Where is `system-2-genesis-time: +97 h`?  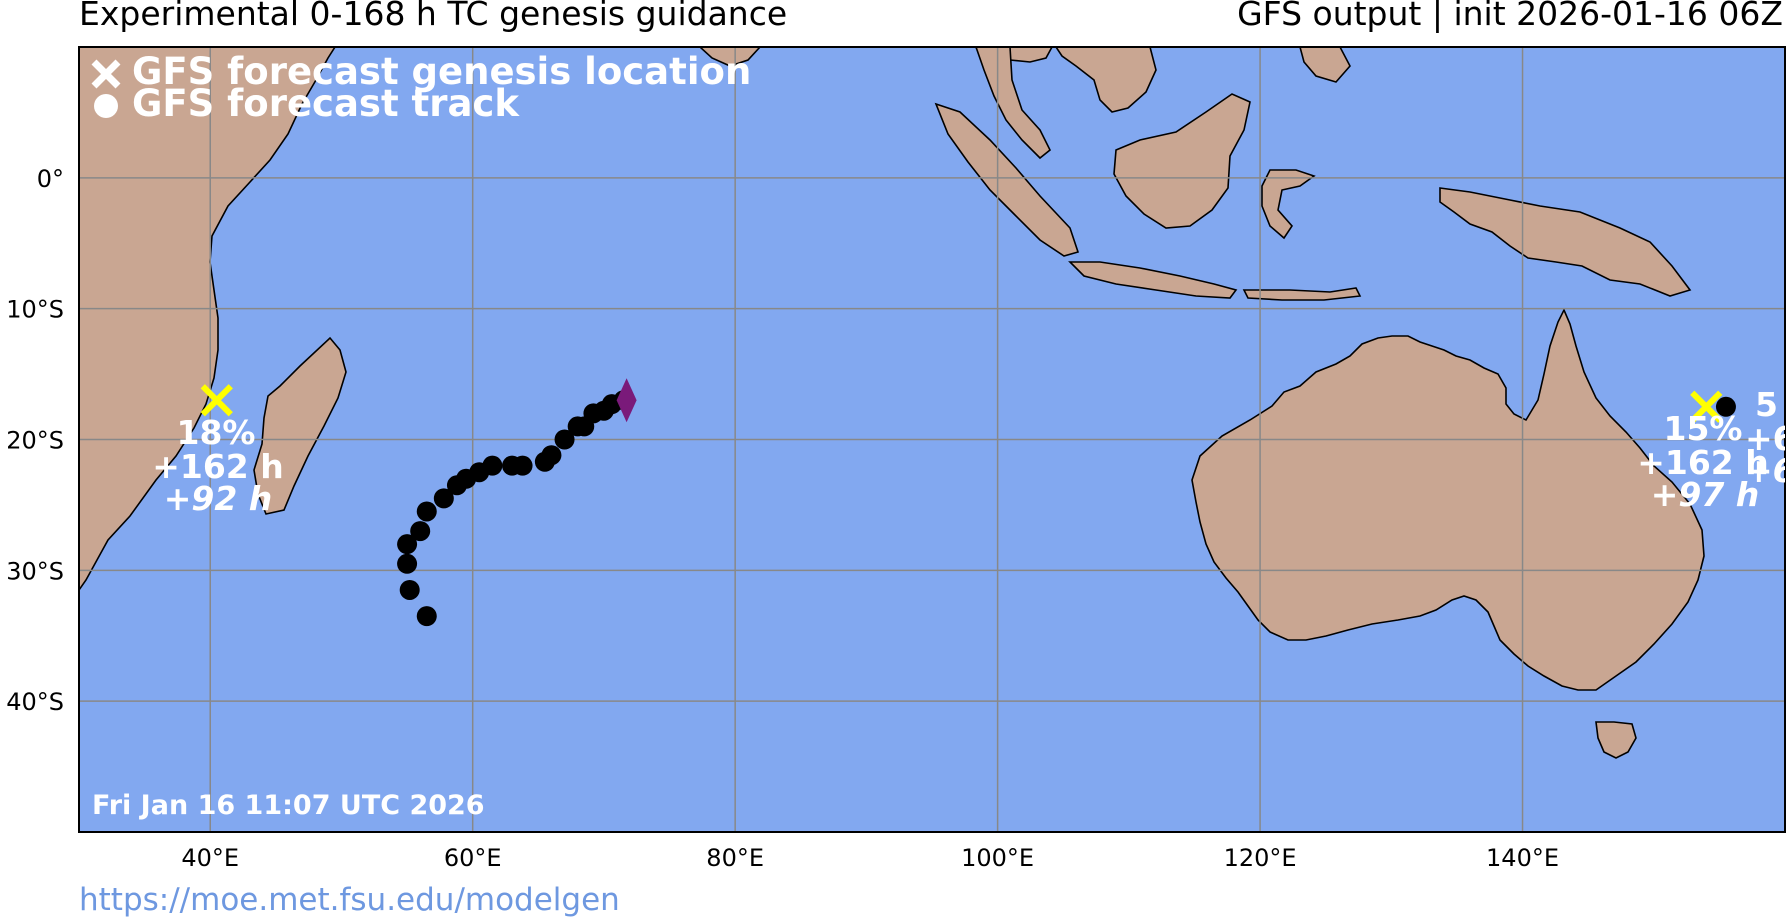 system-2-genesis-time: +97 h is located at coordinates (1705, 494).